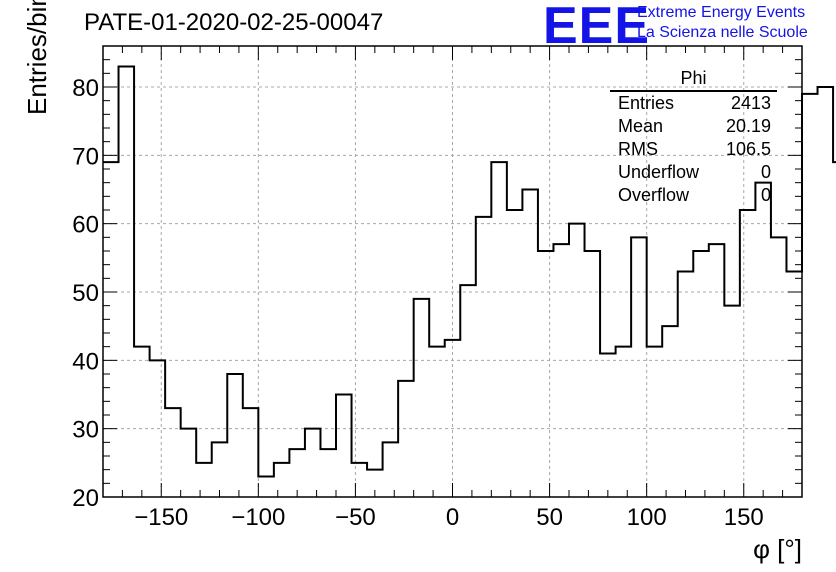 Image resolution: width=836 pixels, height=572 pixels. I want to click on stats-label: Mean, so click(641, 126).